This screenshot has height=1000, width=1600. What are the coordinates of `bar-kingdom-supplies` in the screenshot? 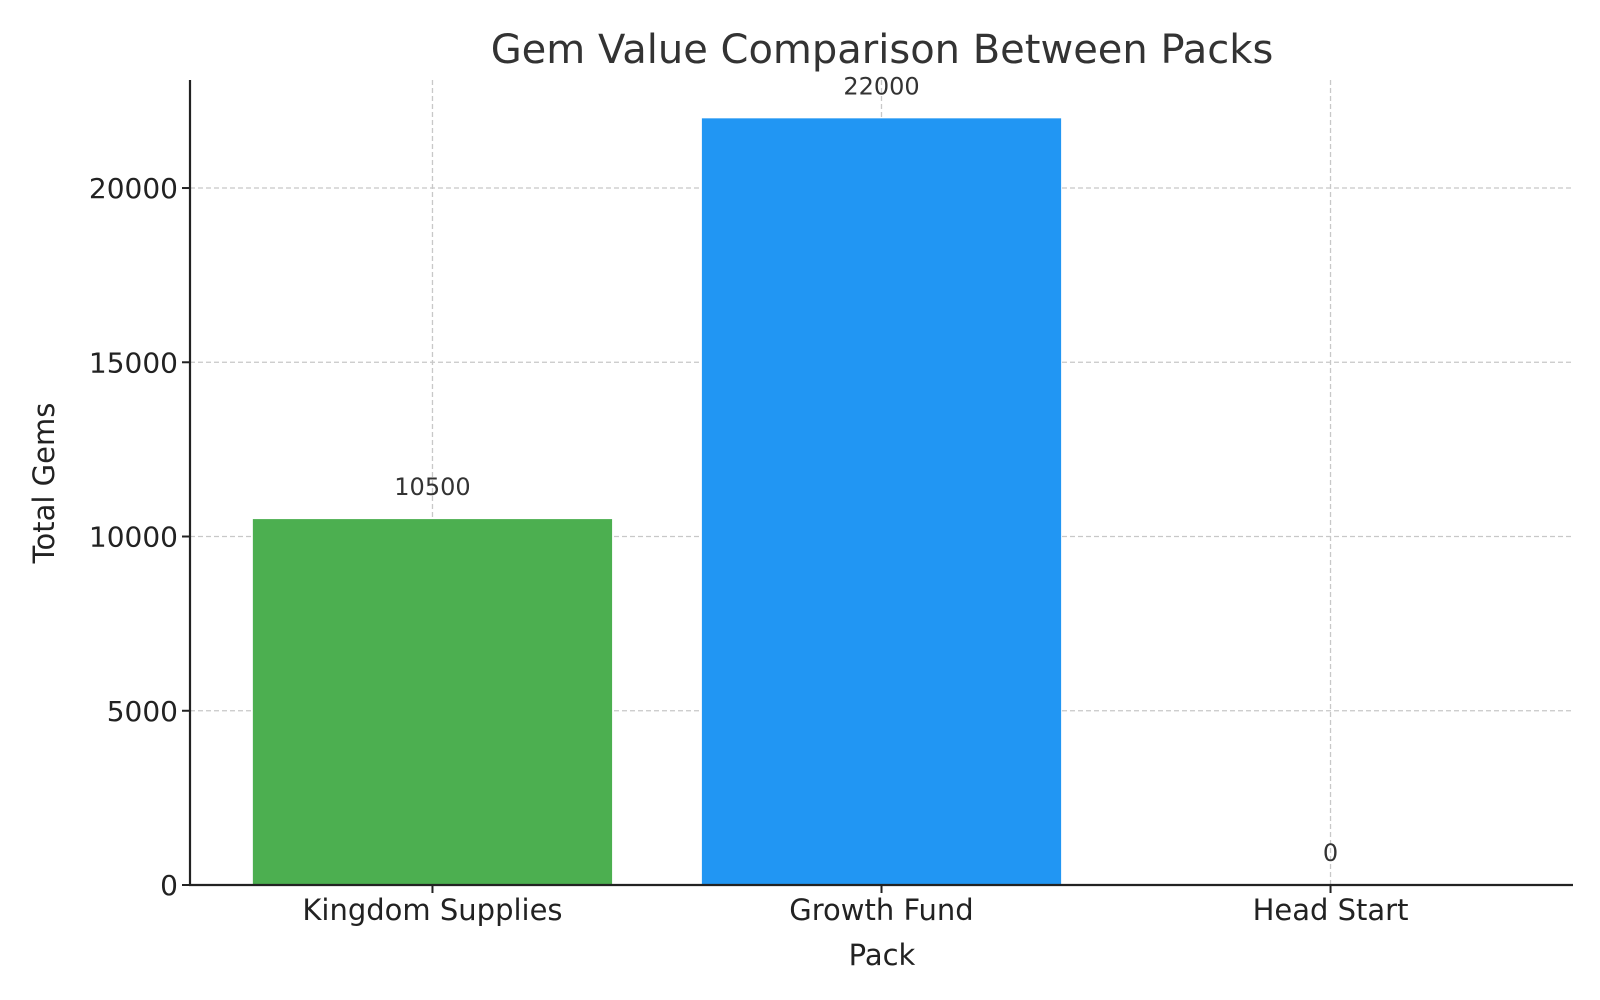 It's located at (432, 702).